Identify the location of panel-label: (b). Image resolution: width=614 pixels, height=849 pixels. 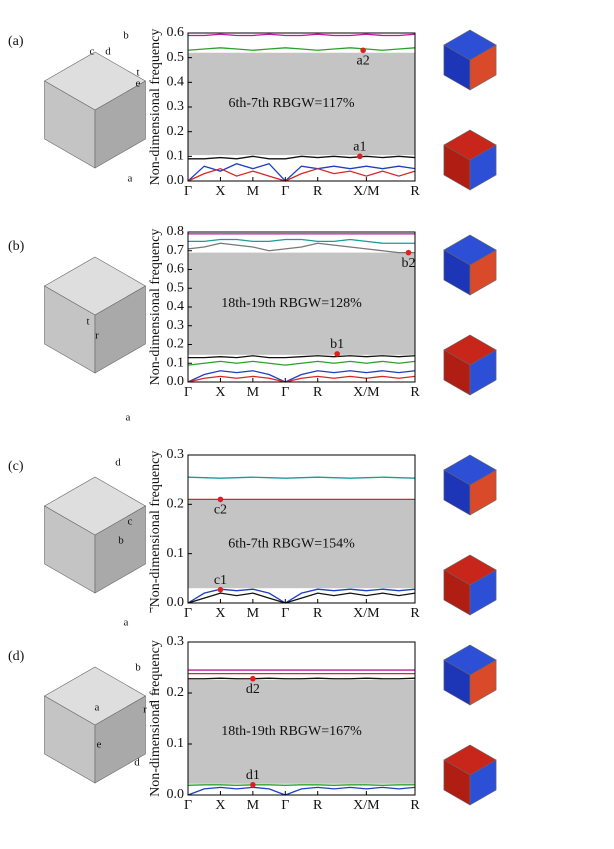
(16, 246).